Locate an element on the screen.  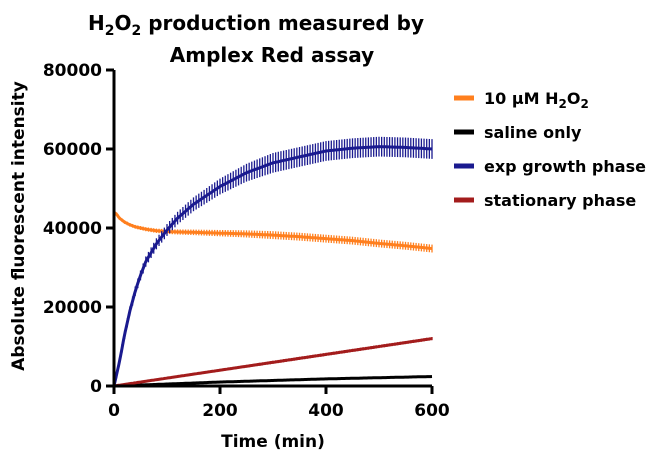
y-tick-label: 20000 is located at coordinates (72, 308).